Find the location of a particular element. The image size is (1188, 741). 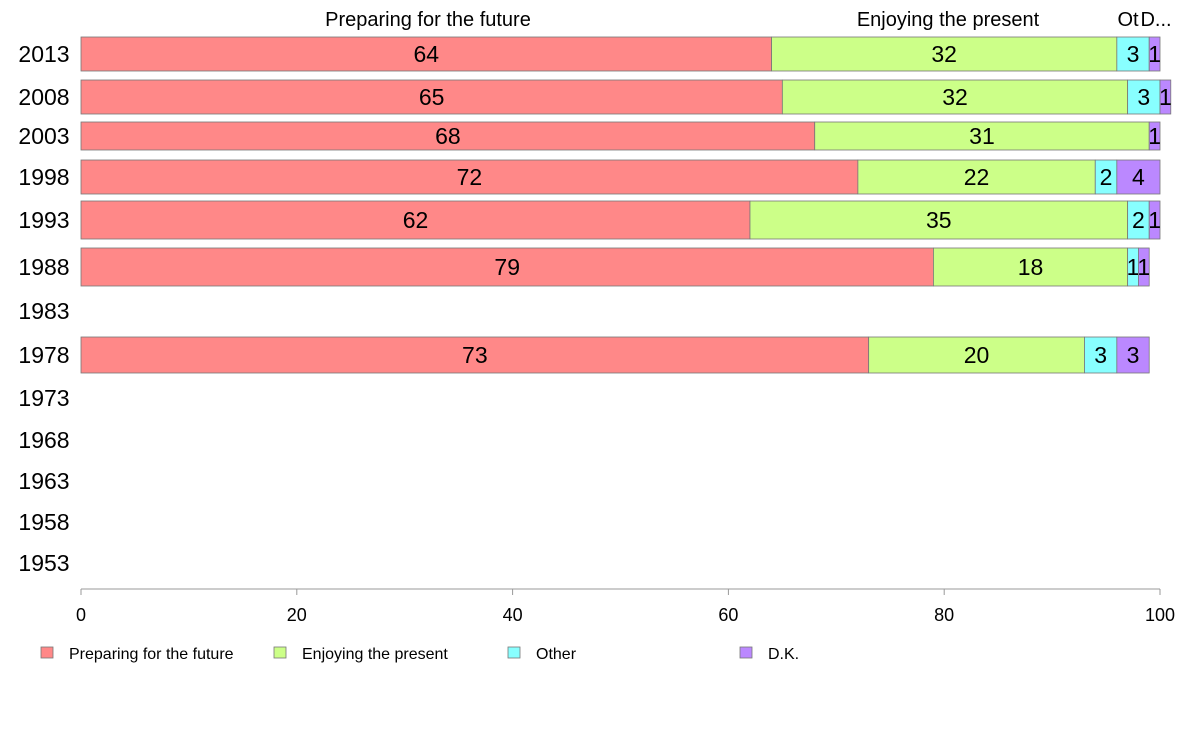

bar-row-1988: 79 18 11 is located at coordinates (615, 267).